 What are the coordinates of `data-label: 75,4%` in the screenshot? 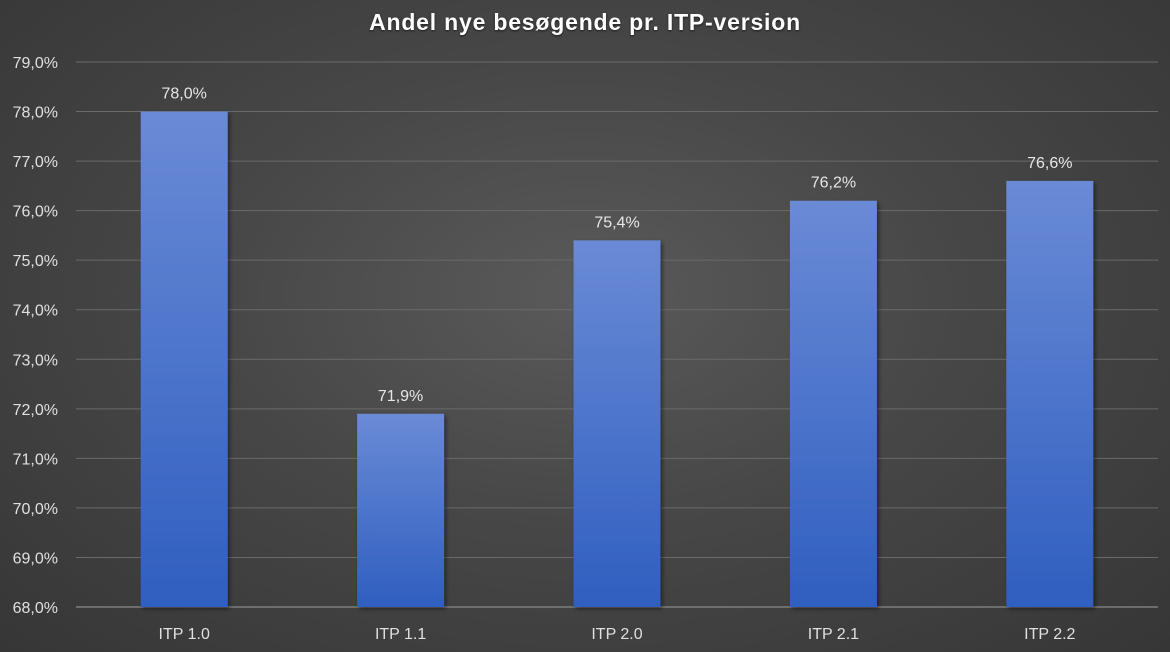 It's located at (616, 222).